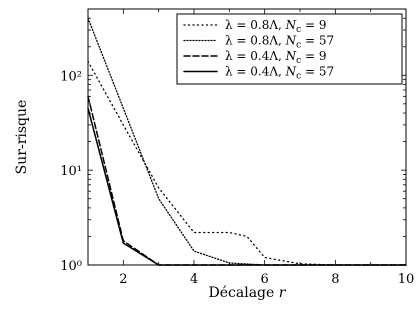 Image resolution: width=417 pixels, height=327 pixels. I want to click on y-tick-label: 10⁰, so click(71, 266).